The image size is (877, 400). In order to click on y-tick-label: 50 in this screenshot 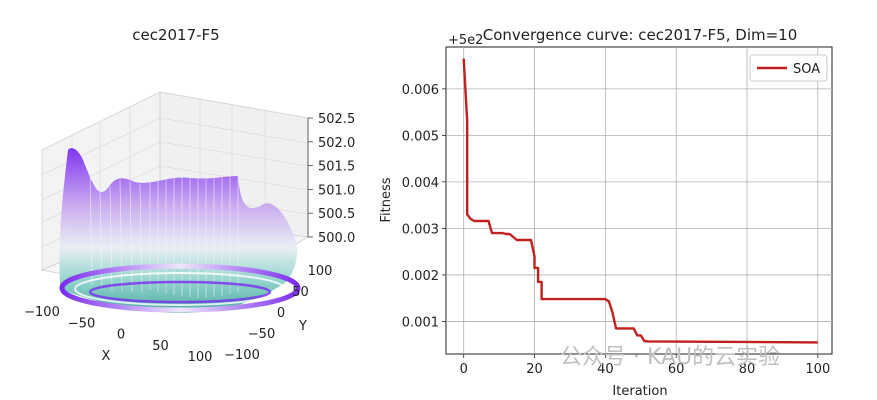, I will do `click(300, 292)`.